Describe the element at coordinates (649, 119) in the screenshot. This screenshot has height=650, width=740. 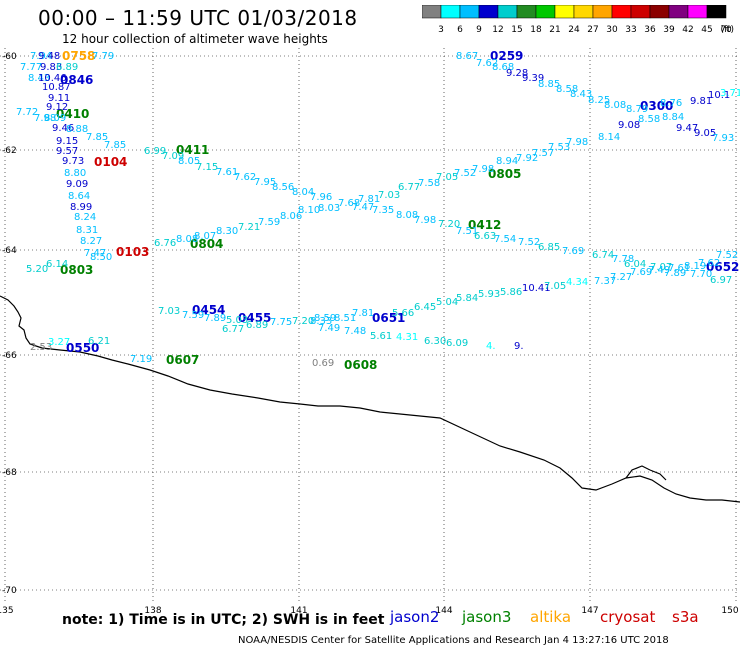
I see `wave-height-value: 8.58` at that location.